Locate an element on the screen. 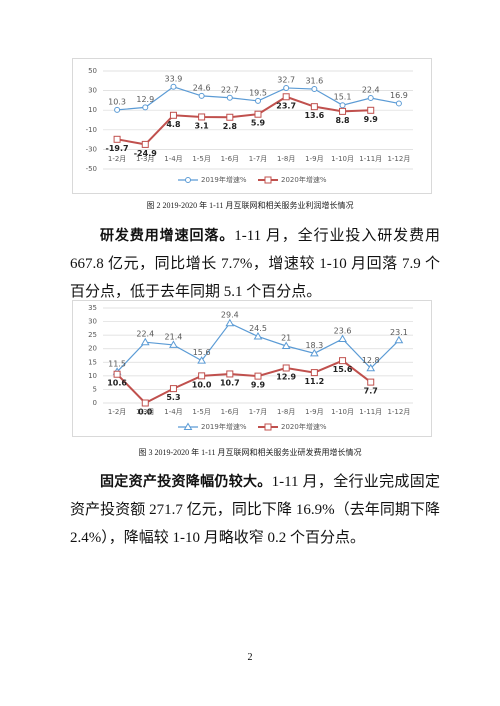 The height and width of the screenshot is (706, 500). data-label: 24.6 is located at coordinates (202, 87).